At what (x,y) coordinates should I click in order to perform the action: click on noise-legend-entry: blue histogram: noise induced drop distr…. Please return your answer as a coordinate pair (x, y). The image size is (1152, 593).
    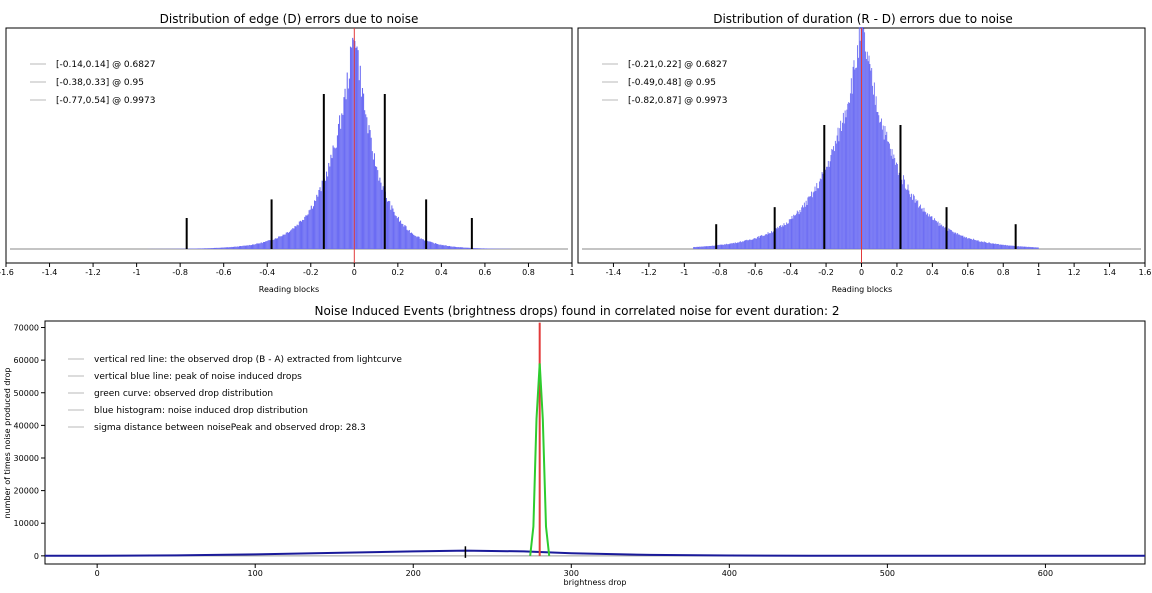
    Looking at the image, I should click on (201, 411).